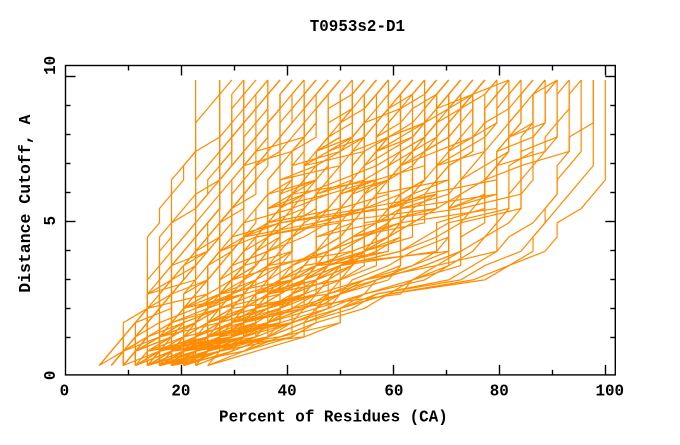  What do you see at coordinates (25, 203) in the screenshot?
I see `svg-text: Distance Cutoff, A` at bounding box center [25, 203].